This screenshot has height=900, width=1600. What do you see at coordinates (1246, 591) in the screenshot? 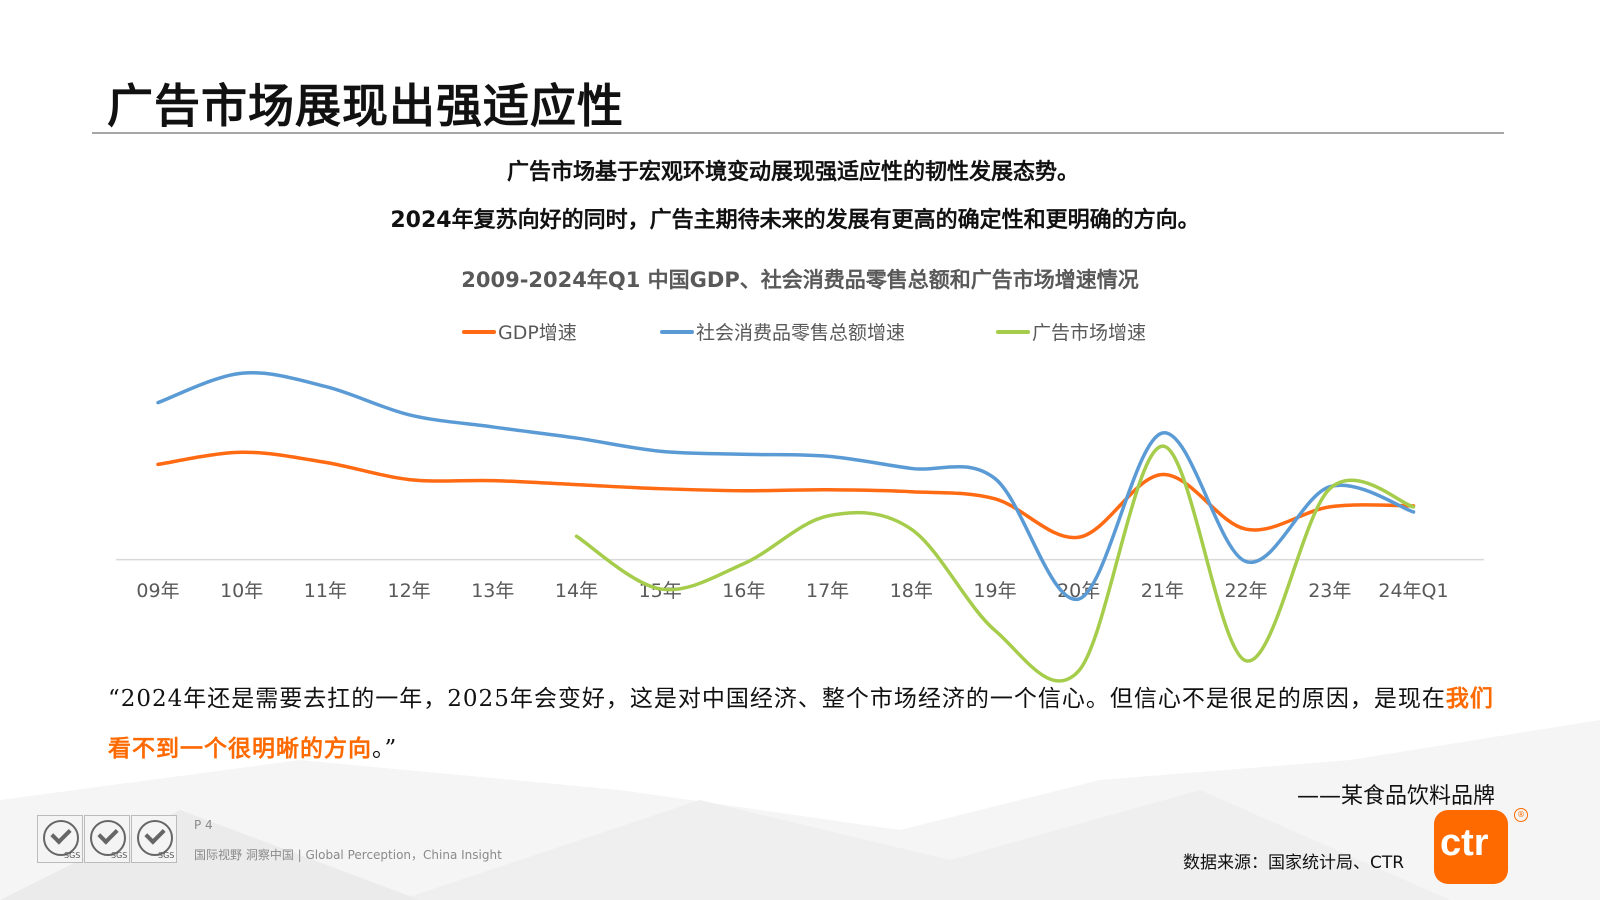
I see `x-tick-label: 22年` at bounding box center [1246, 591].